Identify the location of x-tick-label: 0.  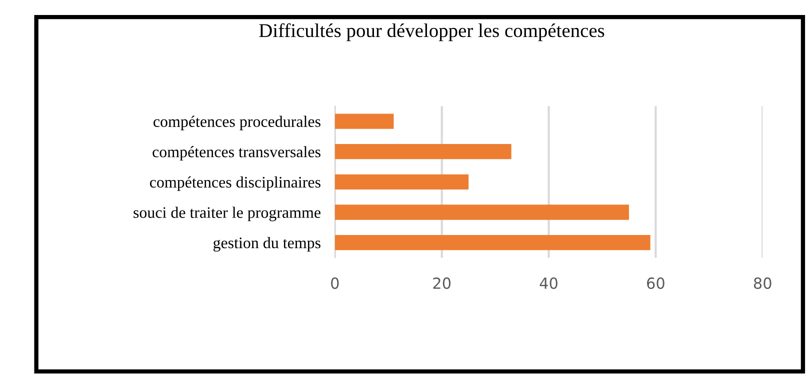
(335, 283).